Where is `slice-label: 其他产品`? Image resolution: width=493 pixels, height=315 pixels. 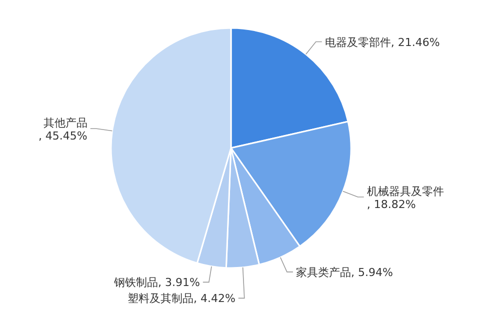
slice-label: 其他产品 is located at coordinates (65, 123).